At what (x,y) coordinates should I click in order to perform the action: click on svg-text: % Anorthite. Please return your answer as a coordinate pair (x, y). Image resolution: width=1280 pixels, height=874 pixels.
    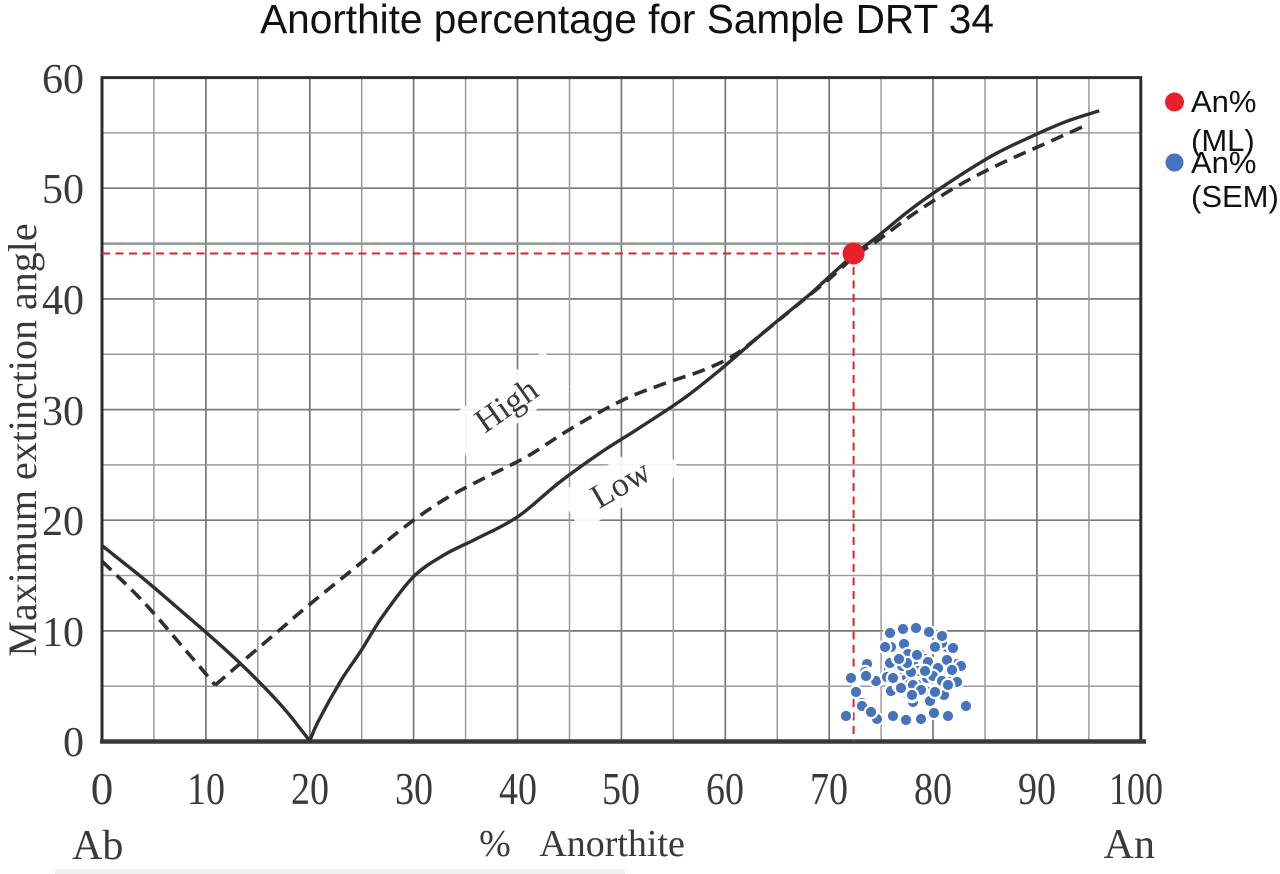
    Looking at the image, I should click on (582, 844).